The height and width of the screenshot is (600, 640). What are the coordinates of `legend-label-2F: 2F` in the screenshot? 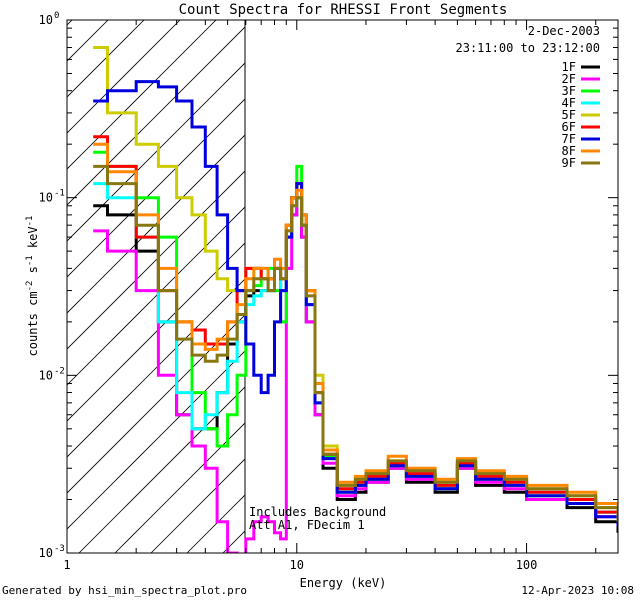 It's located at (569, 79).